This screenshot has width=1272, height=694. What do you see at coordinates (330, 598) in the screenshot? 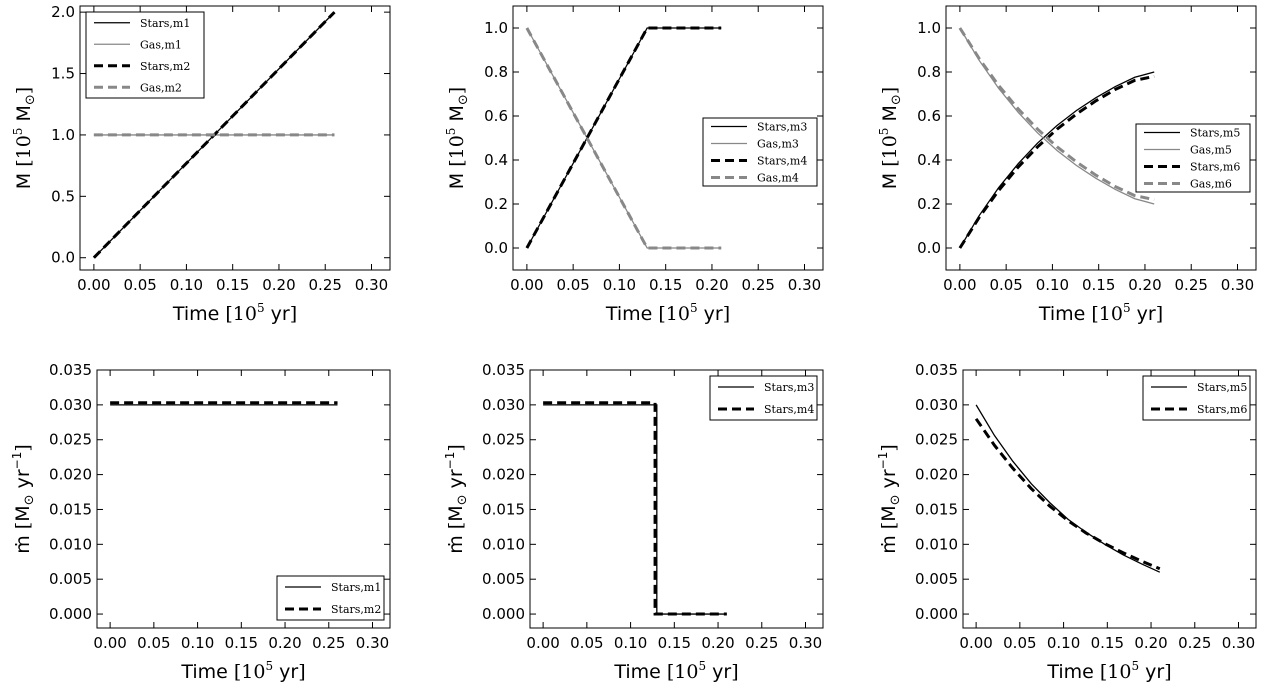
I see `legend: Stars,m1 Stars,m2` at bounding box center [330, 598].